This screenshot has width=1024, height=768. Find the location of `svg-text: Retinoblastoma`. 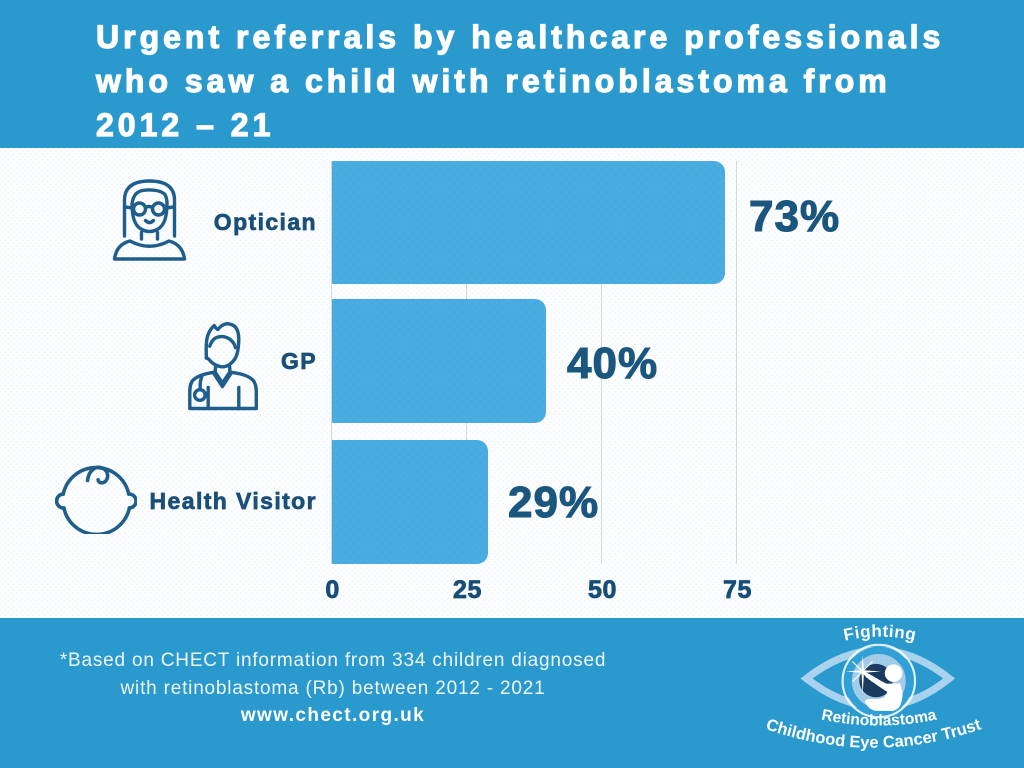

svg-text: Retinoblastoma is located at coordinates (879, 718).